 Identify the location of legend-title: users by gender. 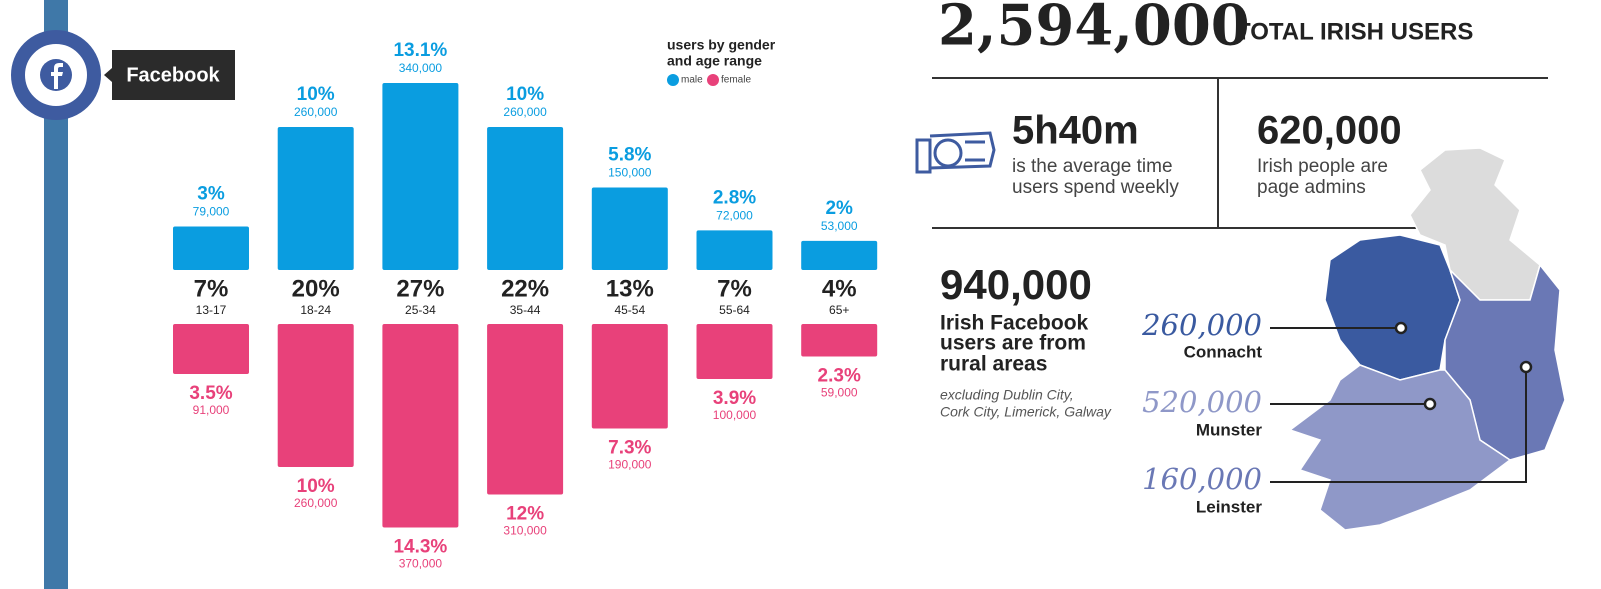
(721, 45).